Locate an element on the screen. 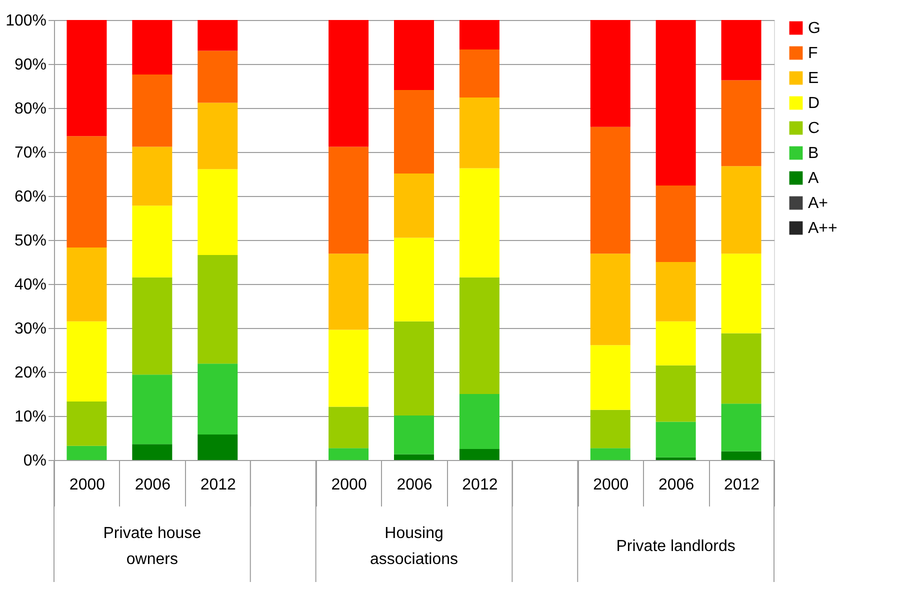 This screenshot has width=897, height=600. legend-label: A is located at coordinates (813, 178).